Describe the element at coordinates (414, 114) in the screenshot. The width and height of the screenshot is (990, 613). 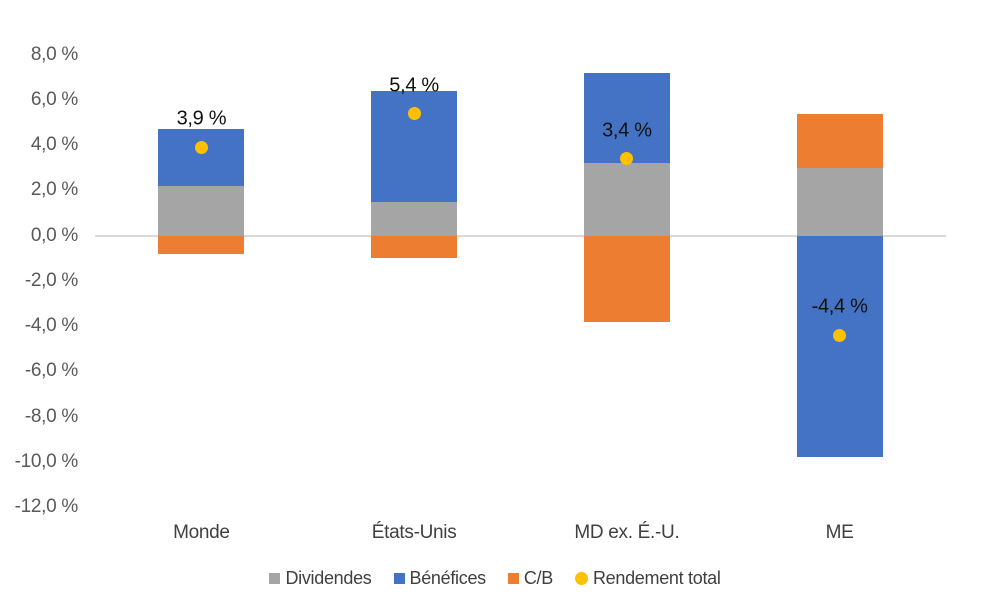
I see `total-marker-tats-unis` at that location.